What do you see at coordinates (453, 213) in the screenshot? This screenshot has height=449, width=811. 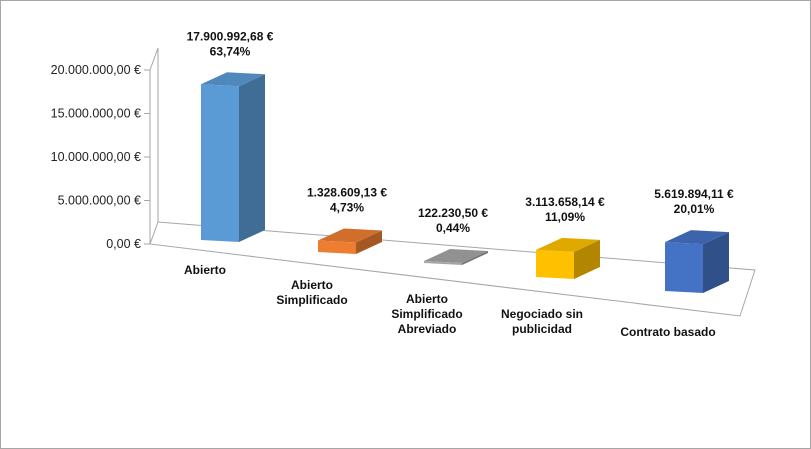 I see `data-label-value: 122.230,50 €` at bounding box center [453, 213].